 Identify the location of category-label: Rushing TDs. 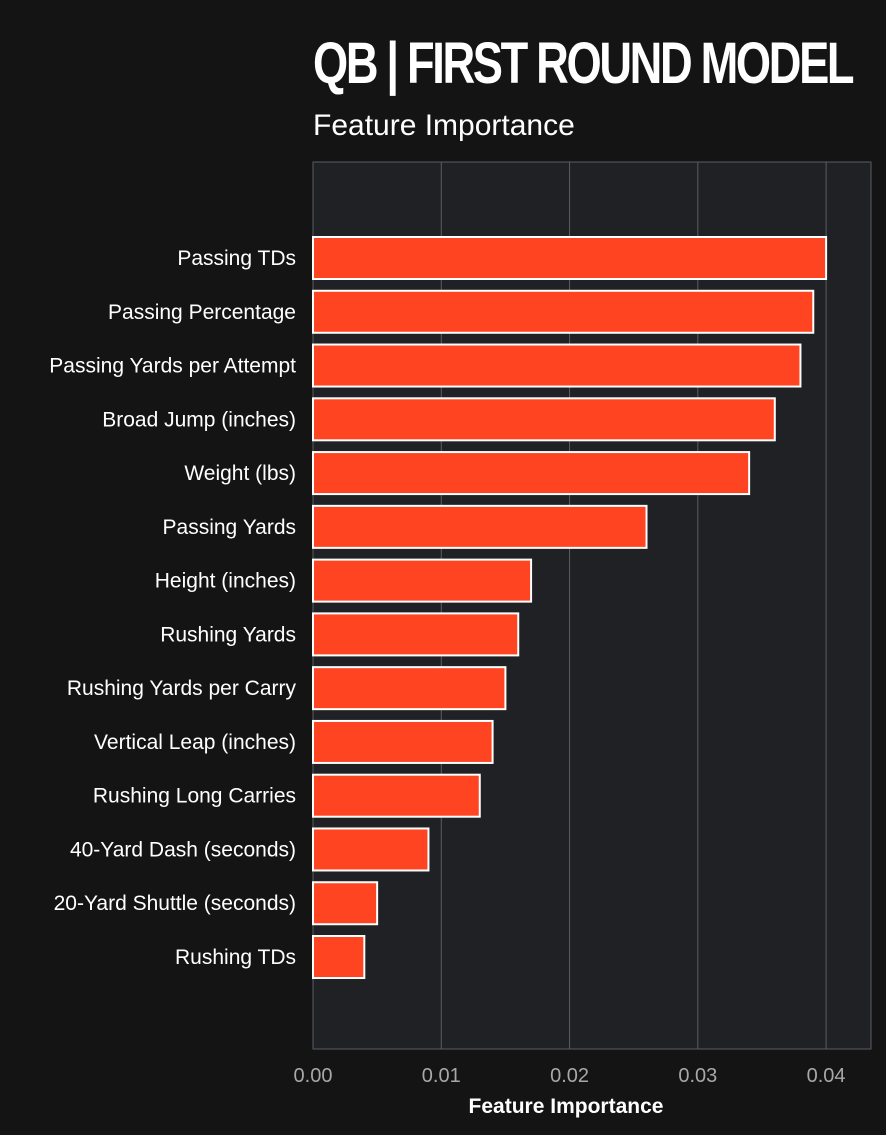
(235, 957).